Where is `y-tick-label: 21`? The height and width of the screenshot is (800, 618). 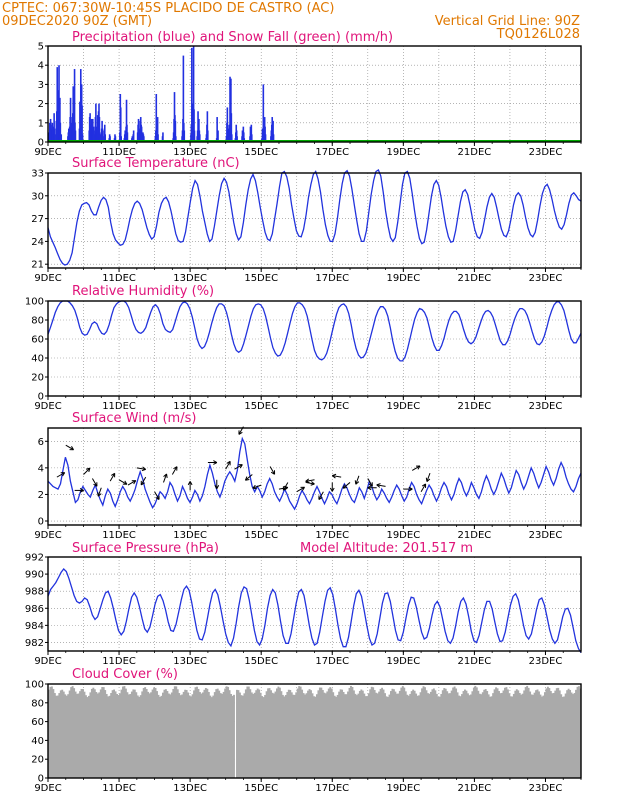
y-tick-label: 21 is located at coordinates (37, 265).